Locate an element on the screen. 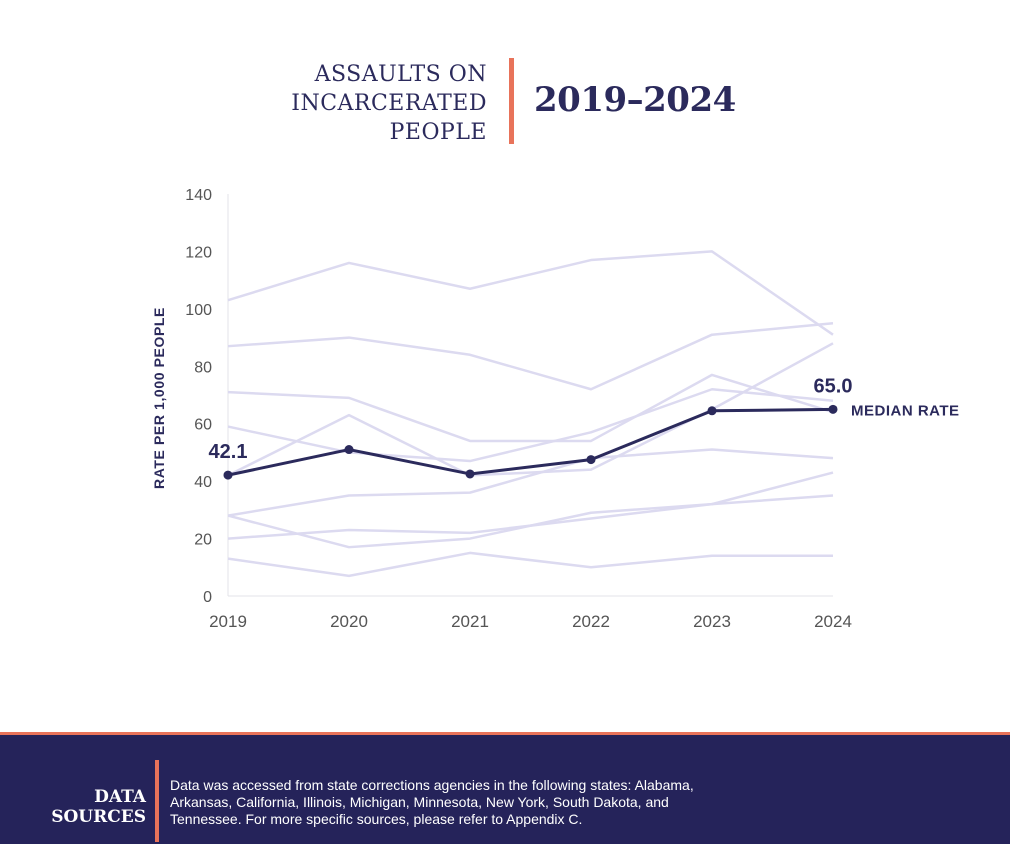 This screenshot has height=844, width=1010. x-tick-label: 2024 is located at coordinates (833, 621).